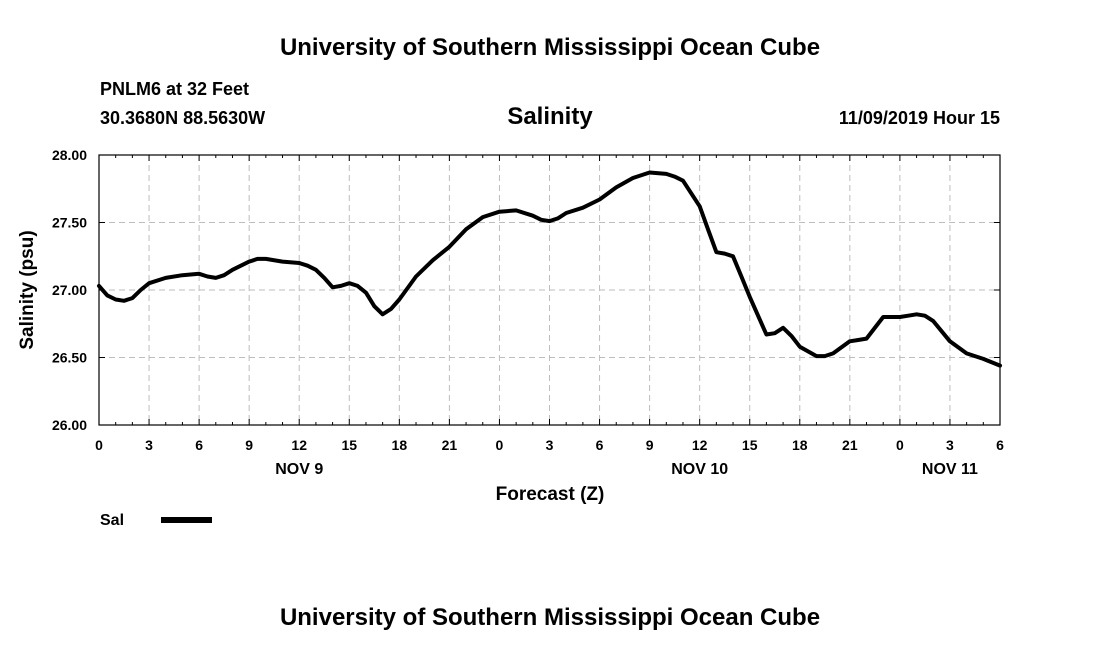  Describe the element at coordinates (112, 520) in the screenshot. I see `legend-label: Sal` at that location.